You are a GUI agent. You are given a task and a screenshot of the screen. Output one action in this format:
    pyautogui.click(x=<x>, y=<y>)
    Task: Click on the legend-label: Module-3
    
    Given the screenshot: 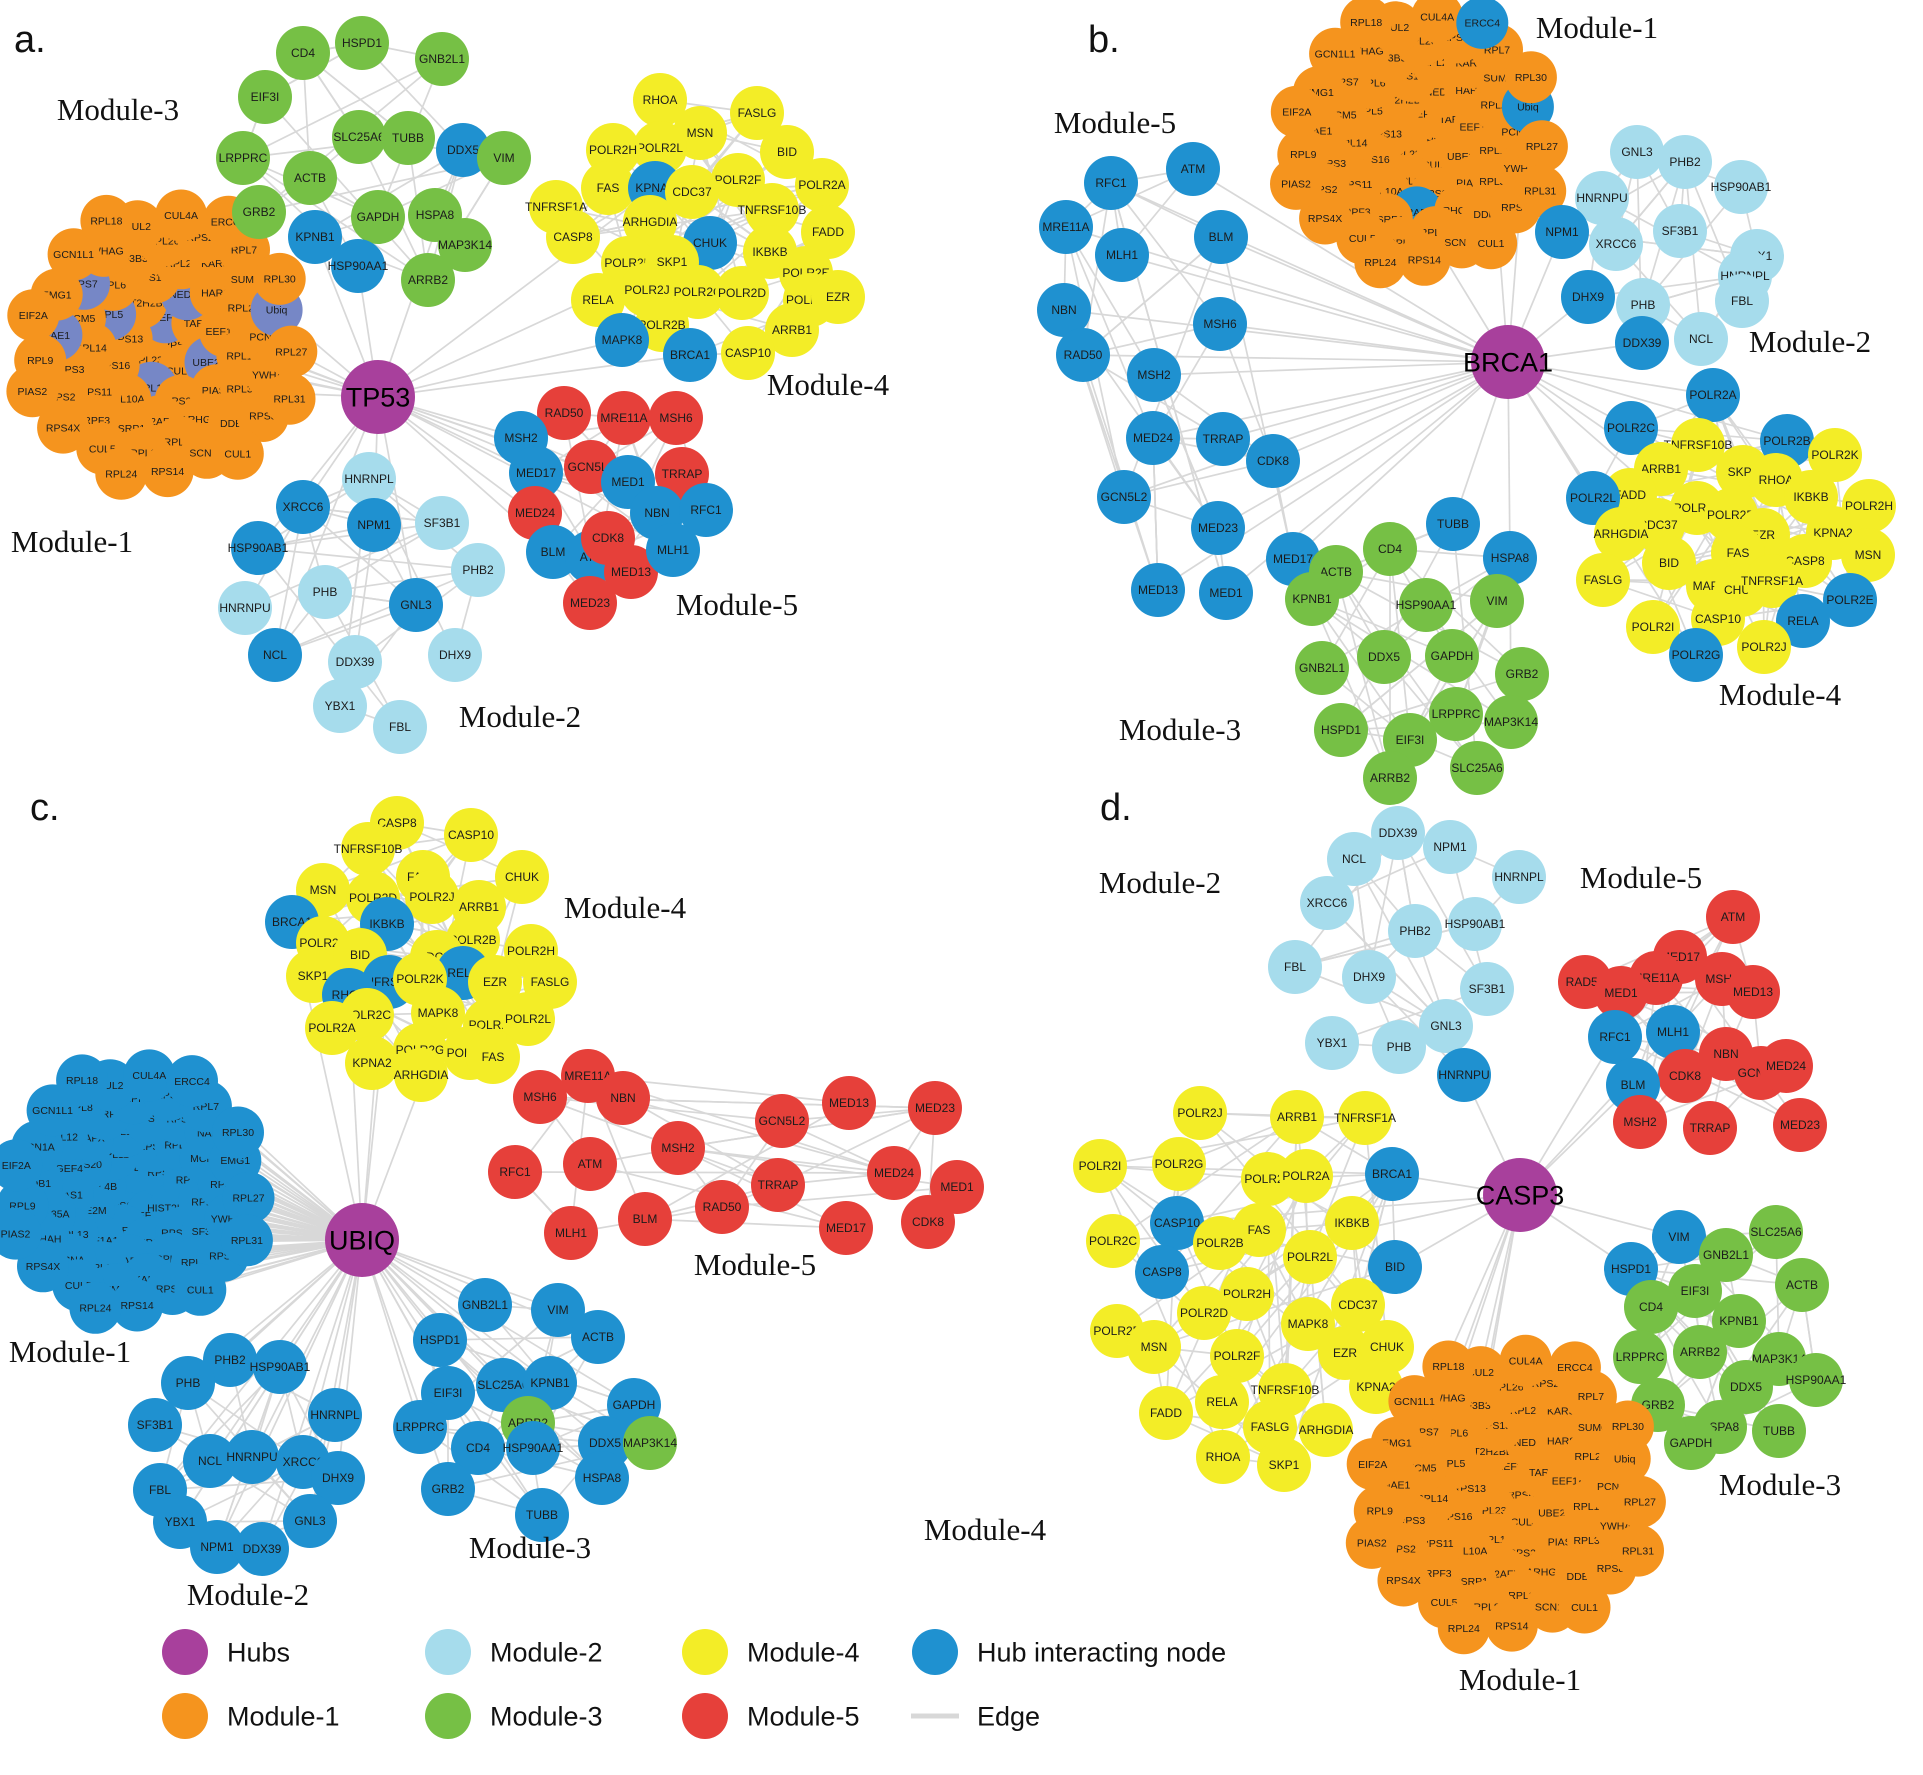 What is the action you would take?
    pyautogui.click(x=546, y=1716)
    